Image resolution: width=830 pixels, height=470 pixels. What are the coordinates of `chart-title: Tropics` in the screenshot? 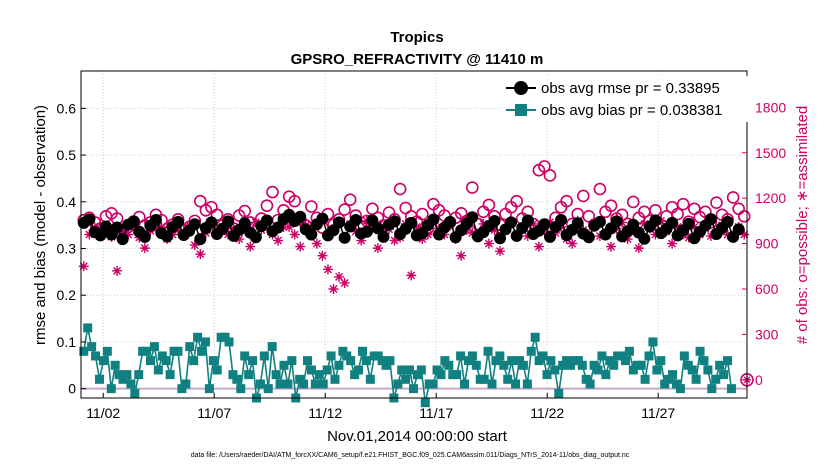 It's located at (416, 37).